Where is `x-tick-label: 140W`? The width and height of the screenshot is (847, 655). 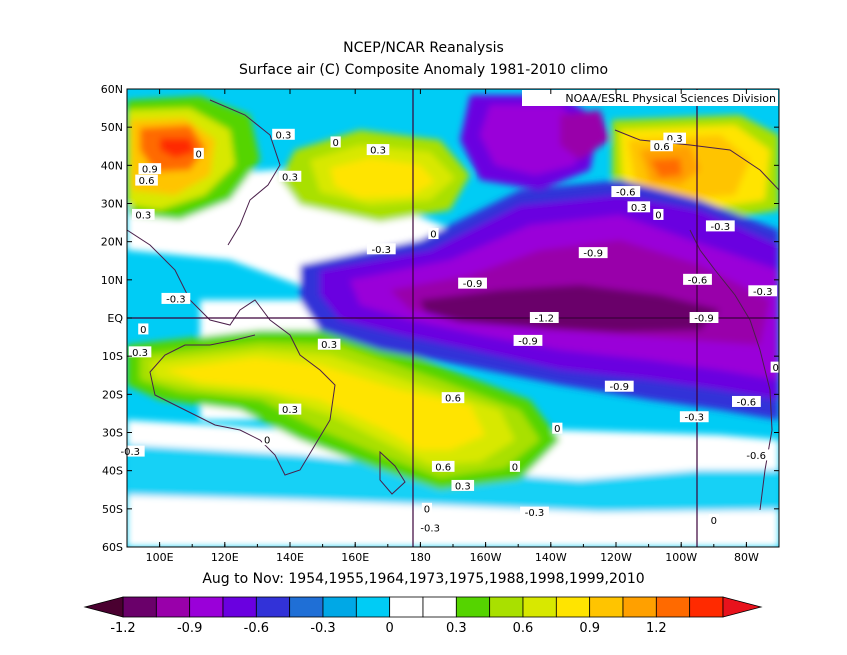 x-tick-label: 140W is located at coordinates (551, 557).